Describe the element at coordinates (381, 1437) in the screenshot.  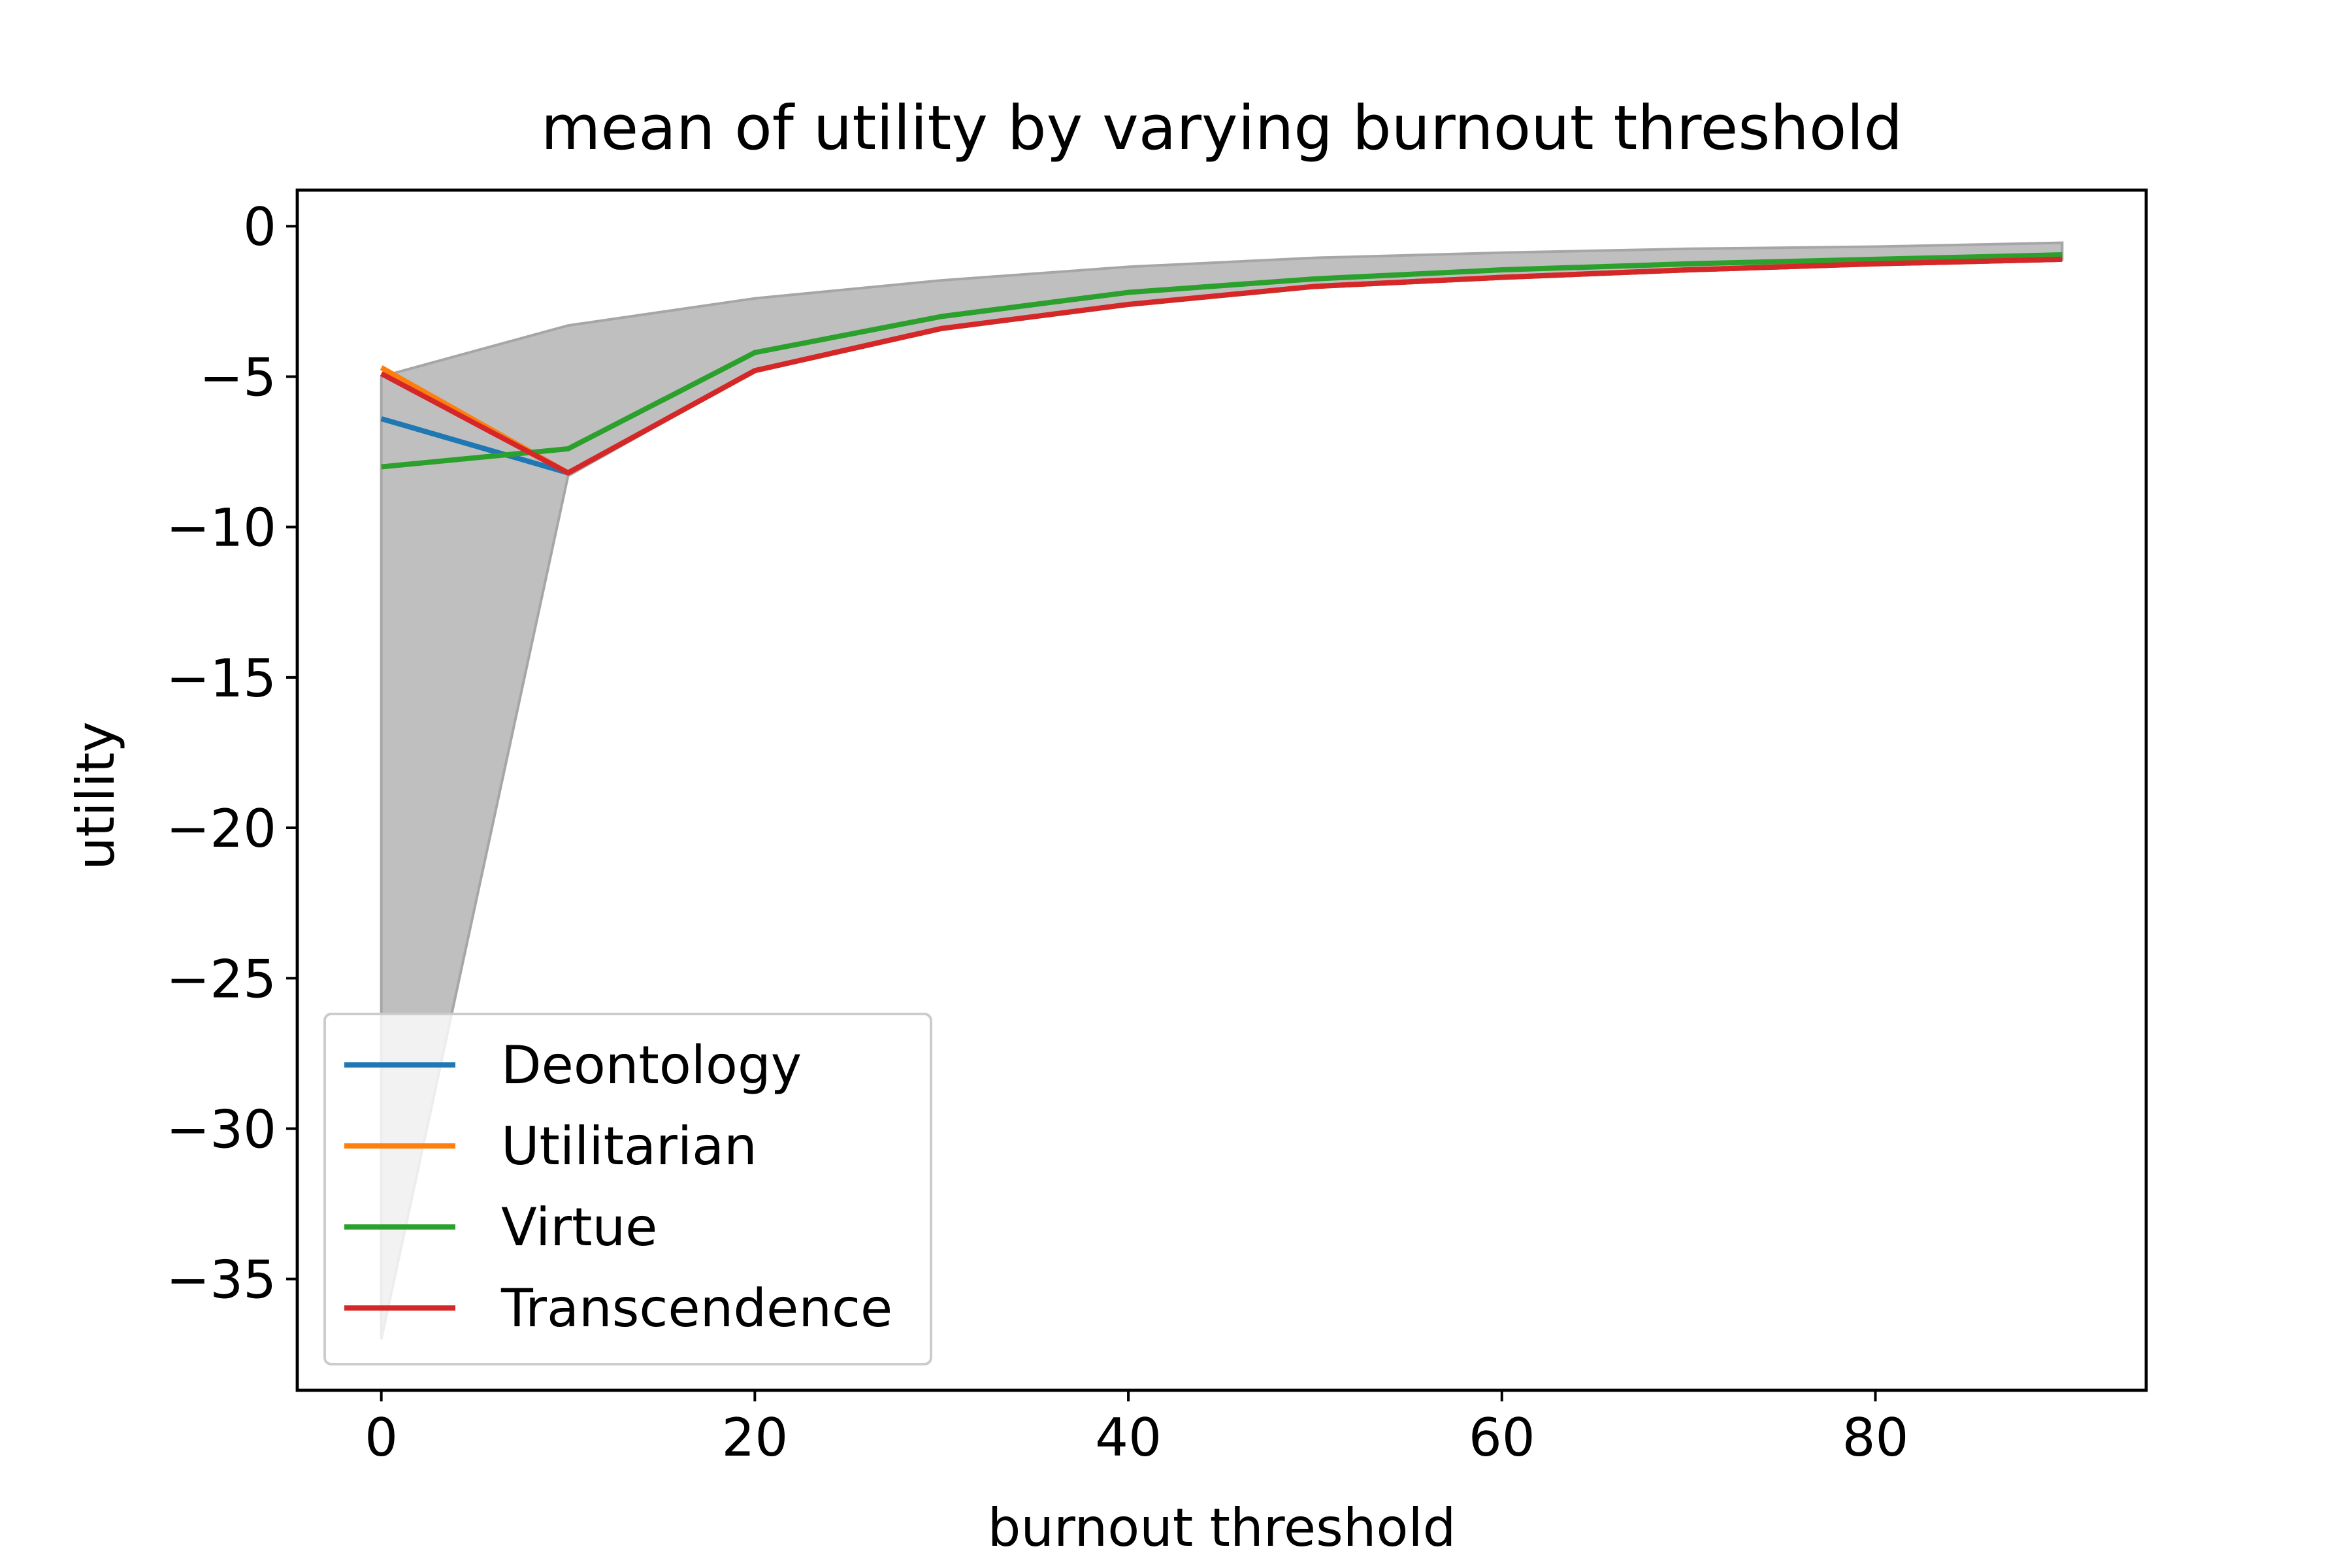
I see `x-tick-label: 0` at that location.